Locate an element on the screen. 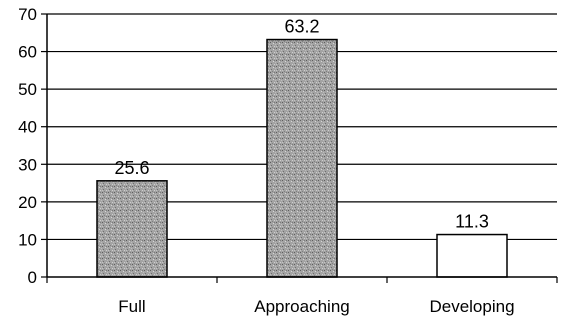 This screenshot has height=331, width=568. data-label: 11.3 is located at coordinates (472, 222).